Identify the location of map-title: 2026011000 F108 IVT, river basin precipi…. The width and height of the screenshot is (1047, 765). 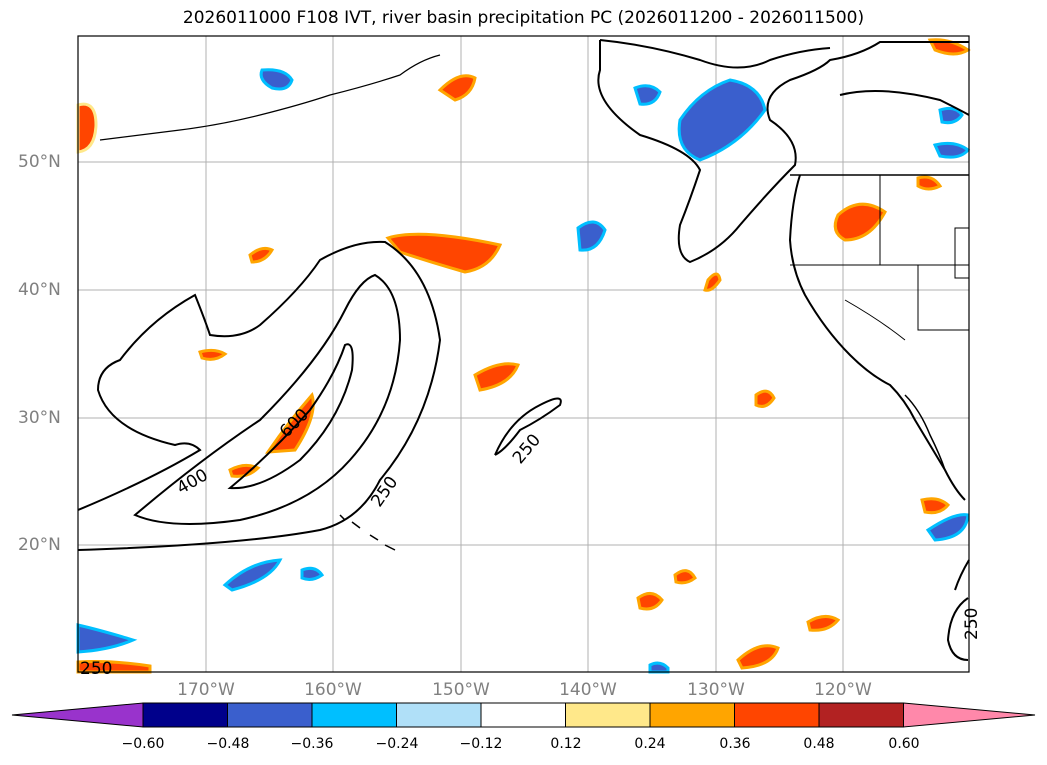
(523, 18).